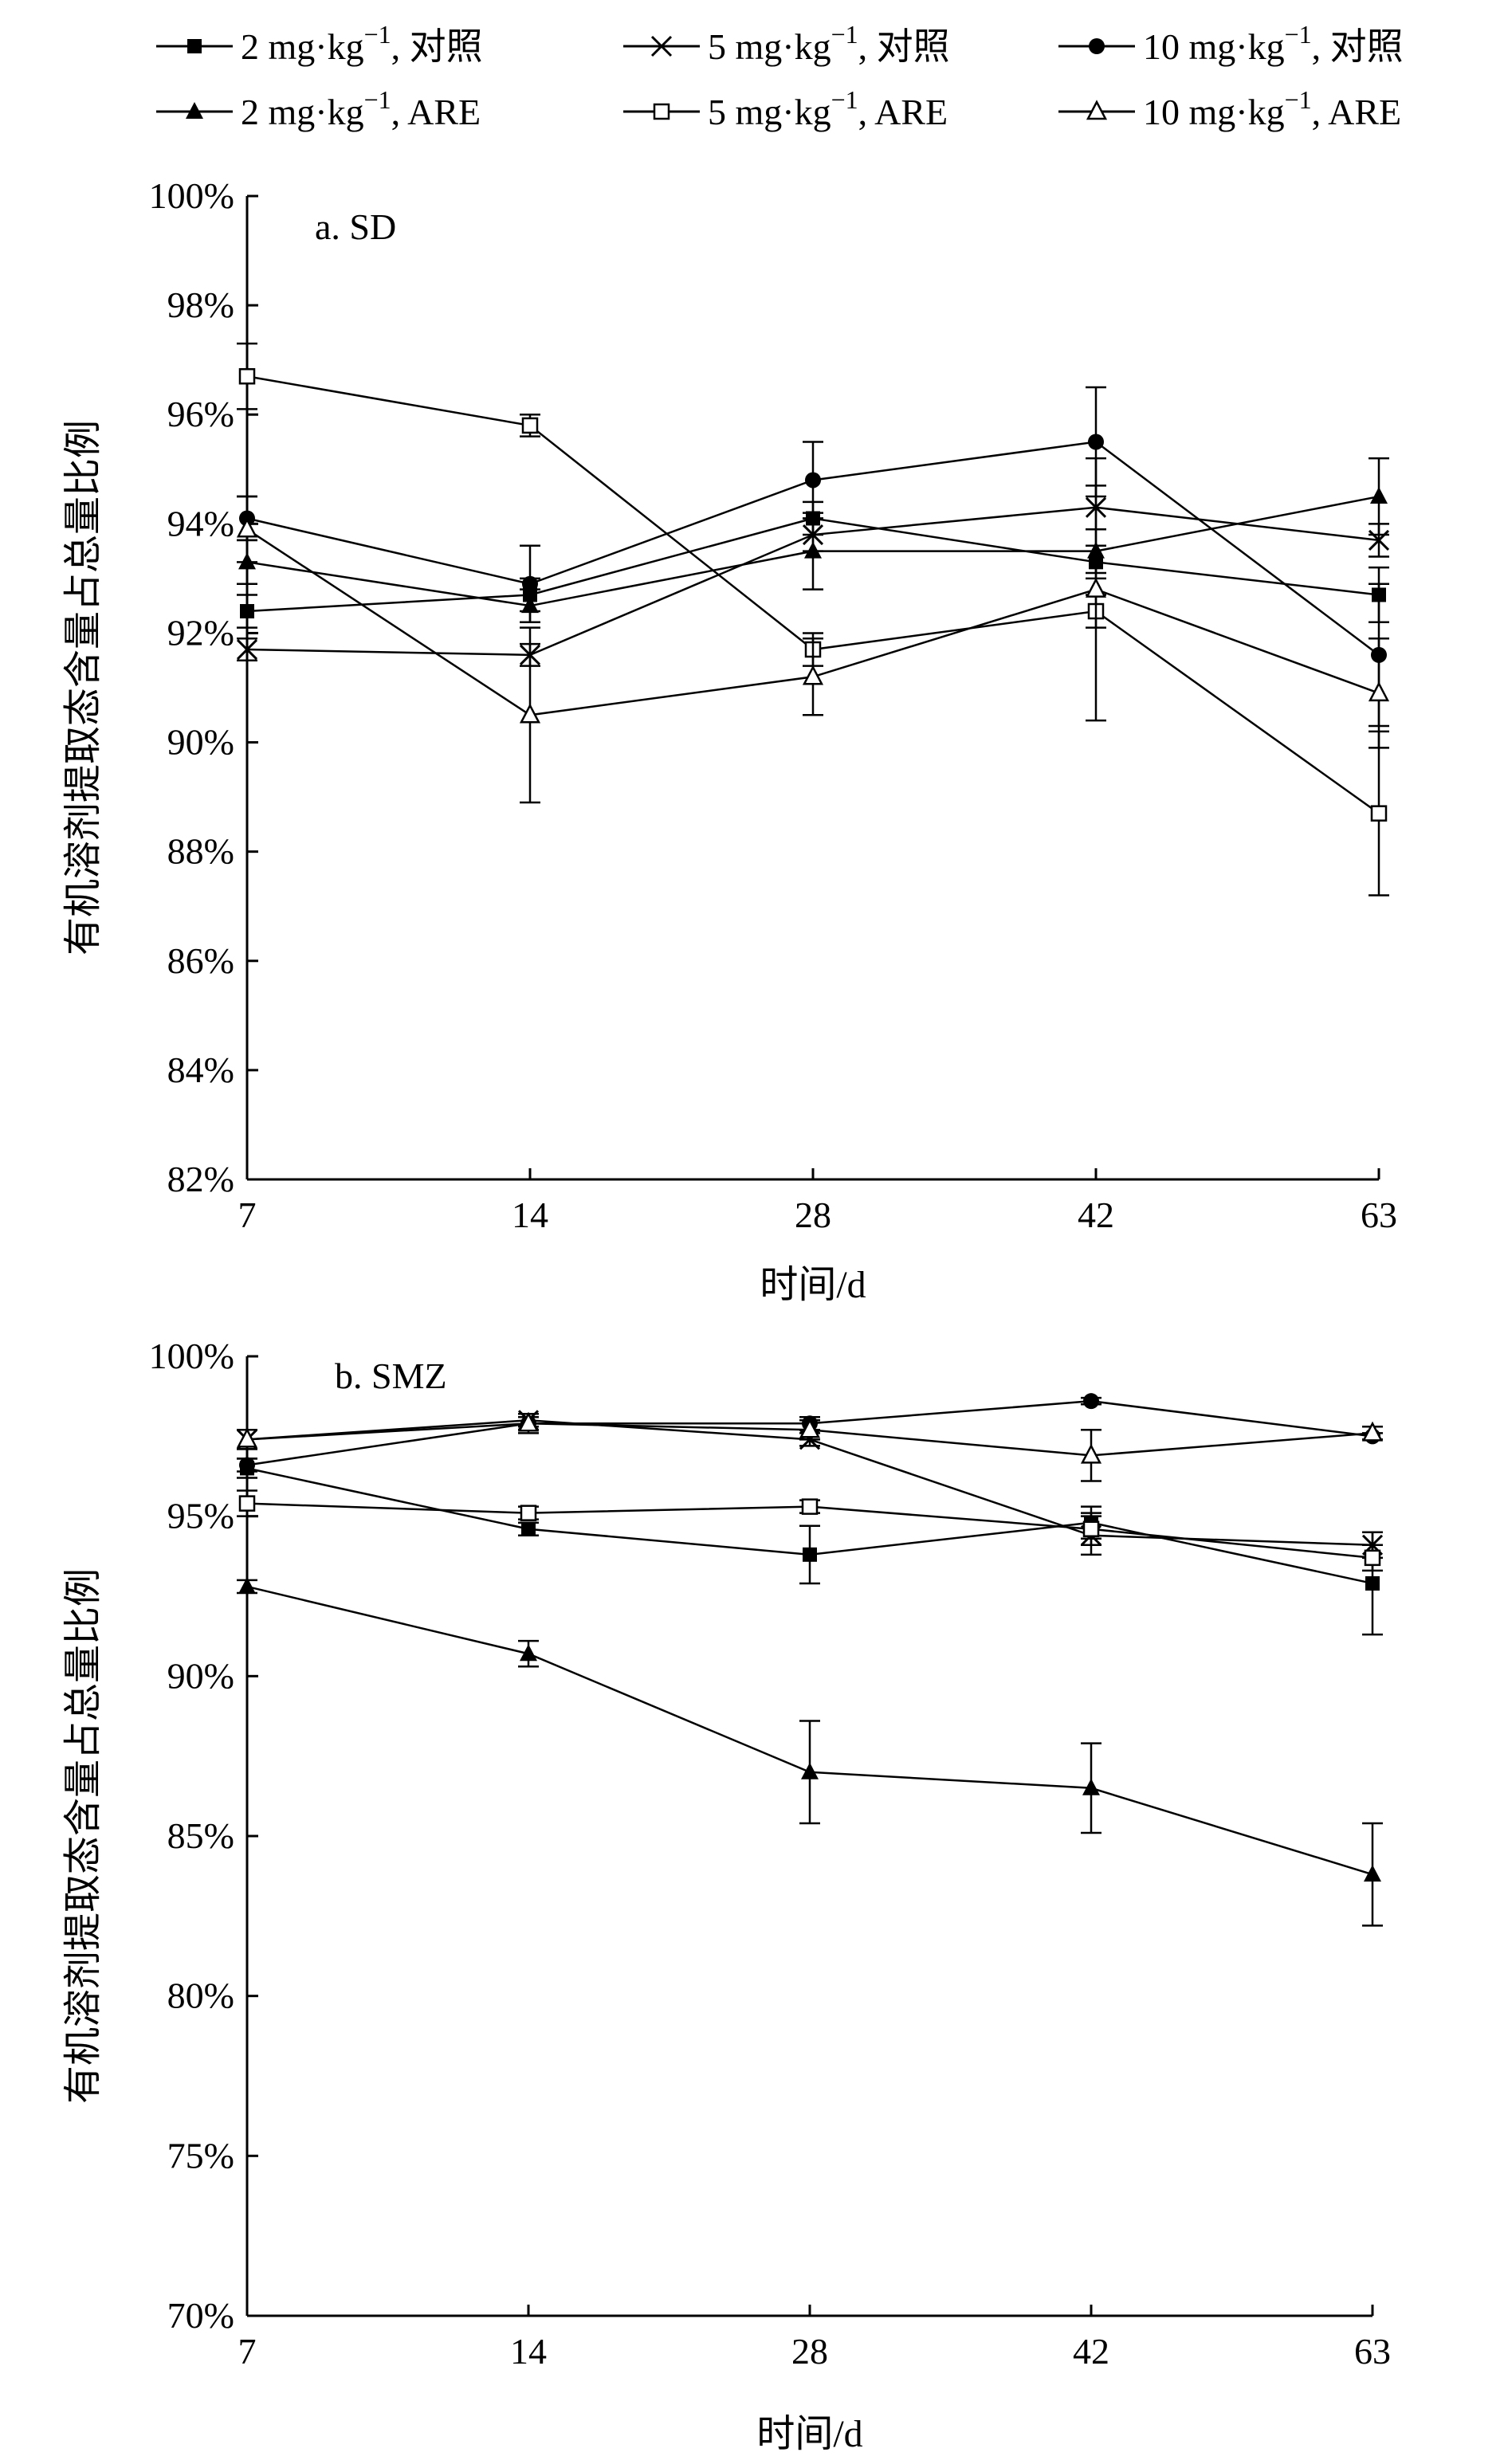  I want to click on data-point-stroke-b, so click(247, 649).